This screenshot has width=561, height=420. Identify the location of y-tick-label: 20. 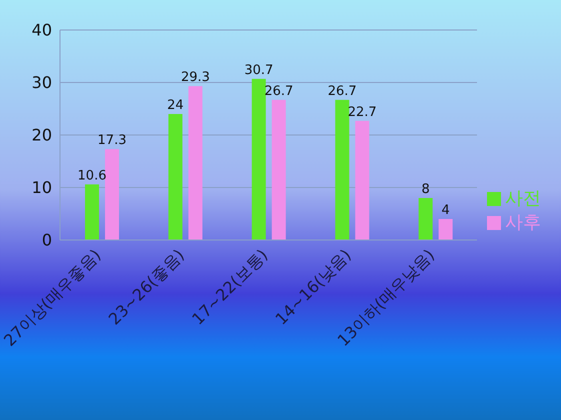
(42, 135).